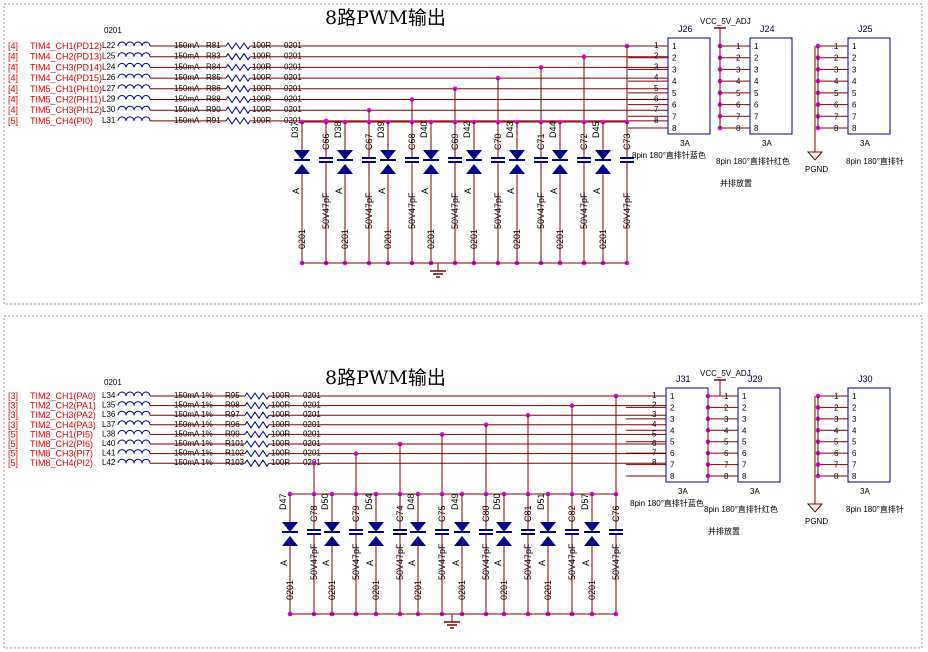 The image size is (928, 652). I want to click on connector-pin-number: 8, so click(654, 462).